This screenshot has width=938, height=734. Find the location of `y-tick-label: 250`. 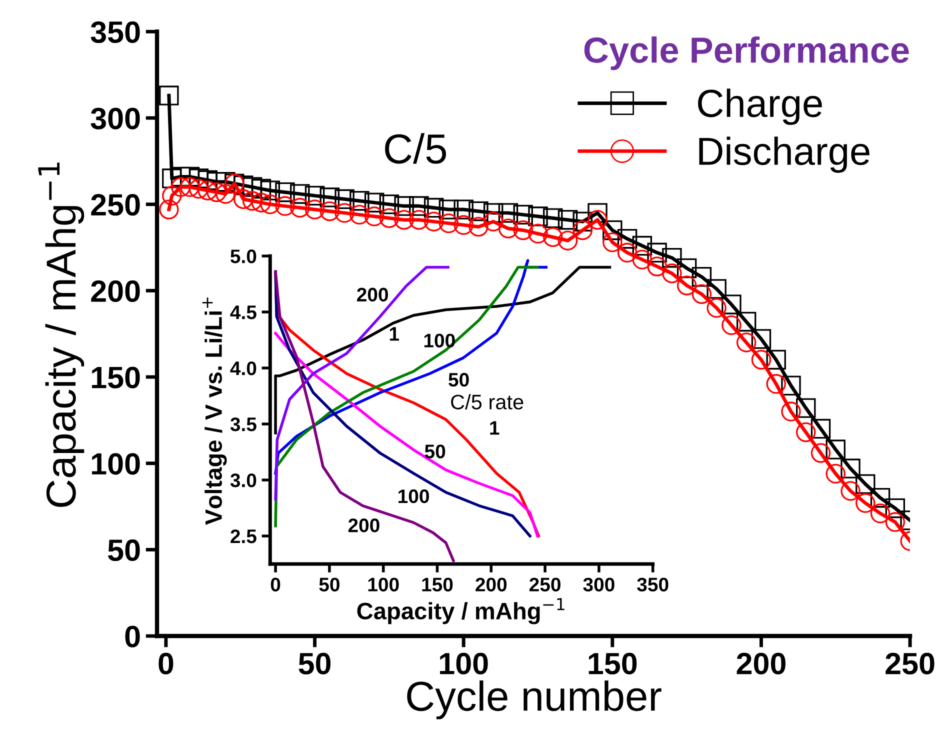

y-tick-label: 250 is located at coordinates (115, 205).